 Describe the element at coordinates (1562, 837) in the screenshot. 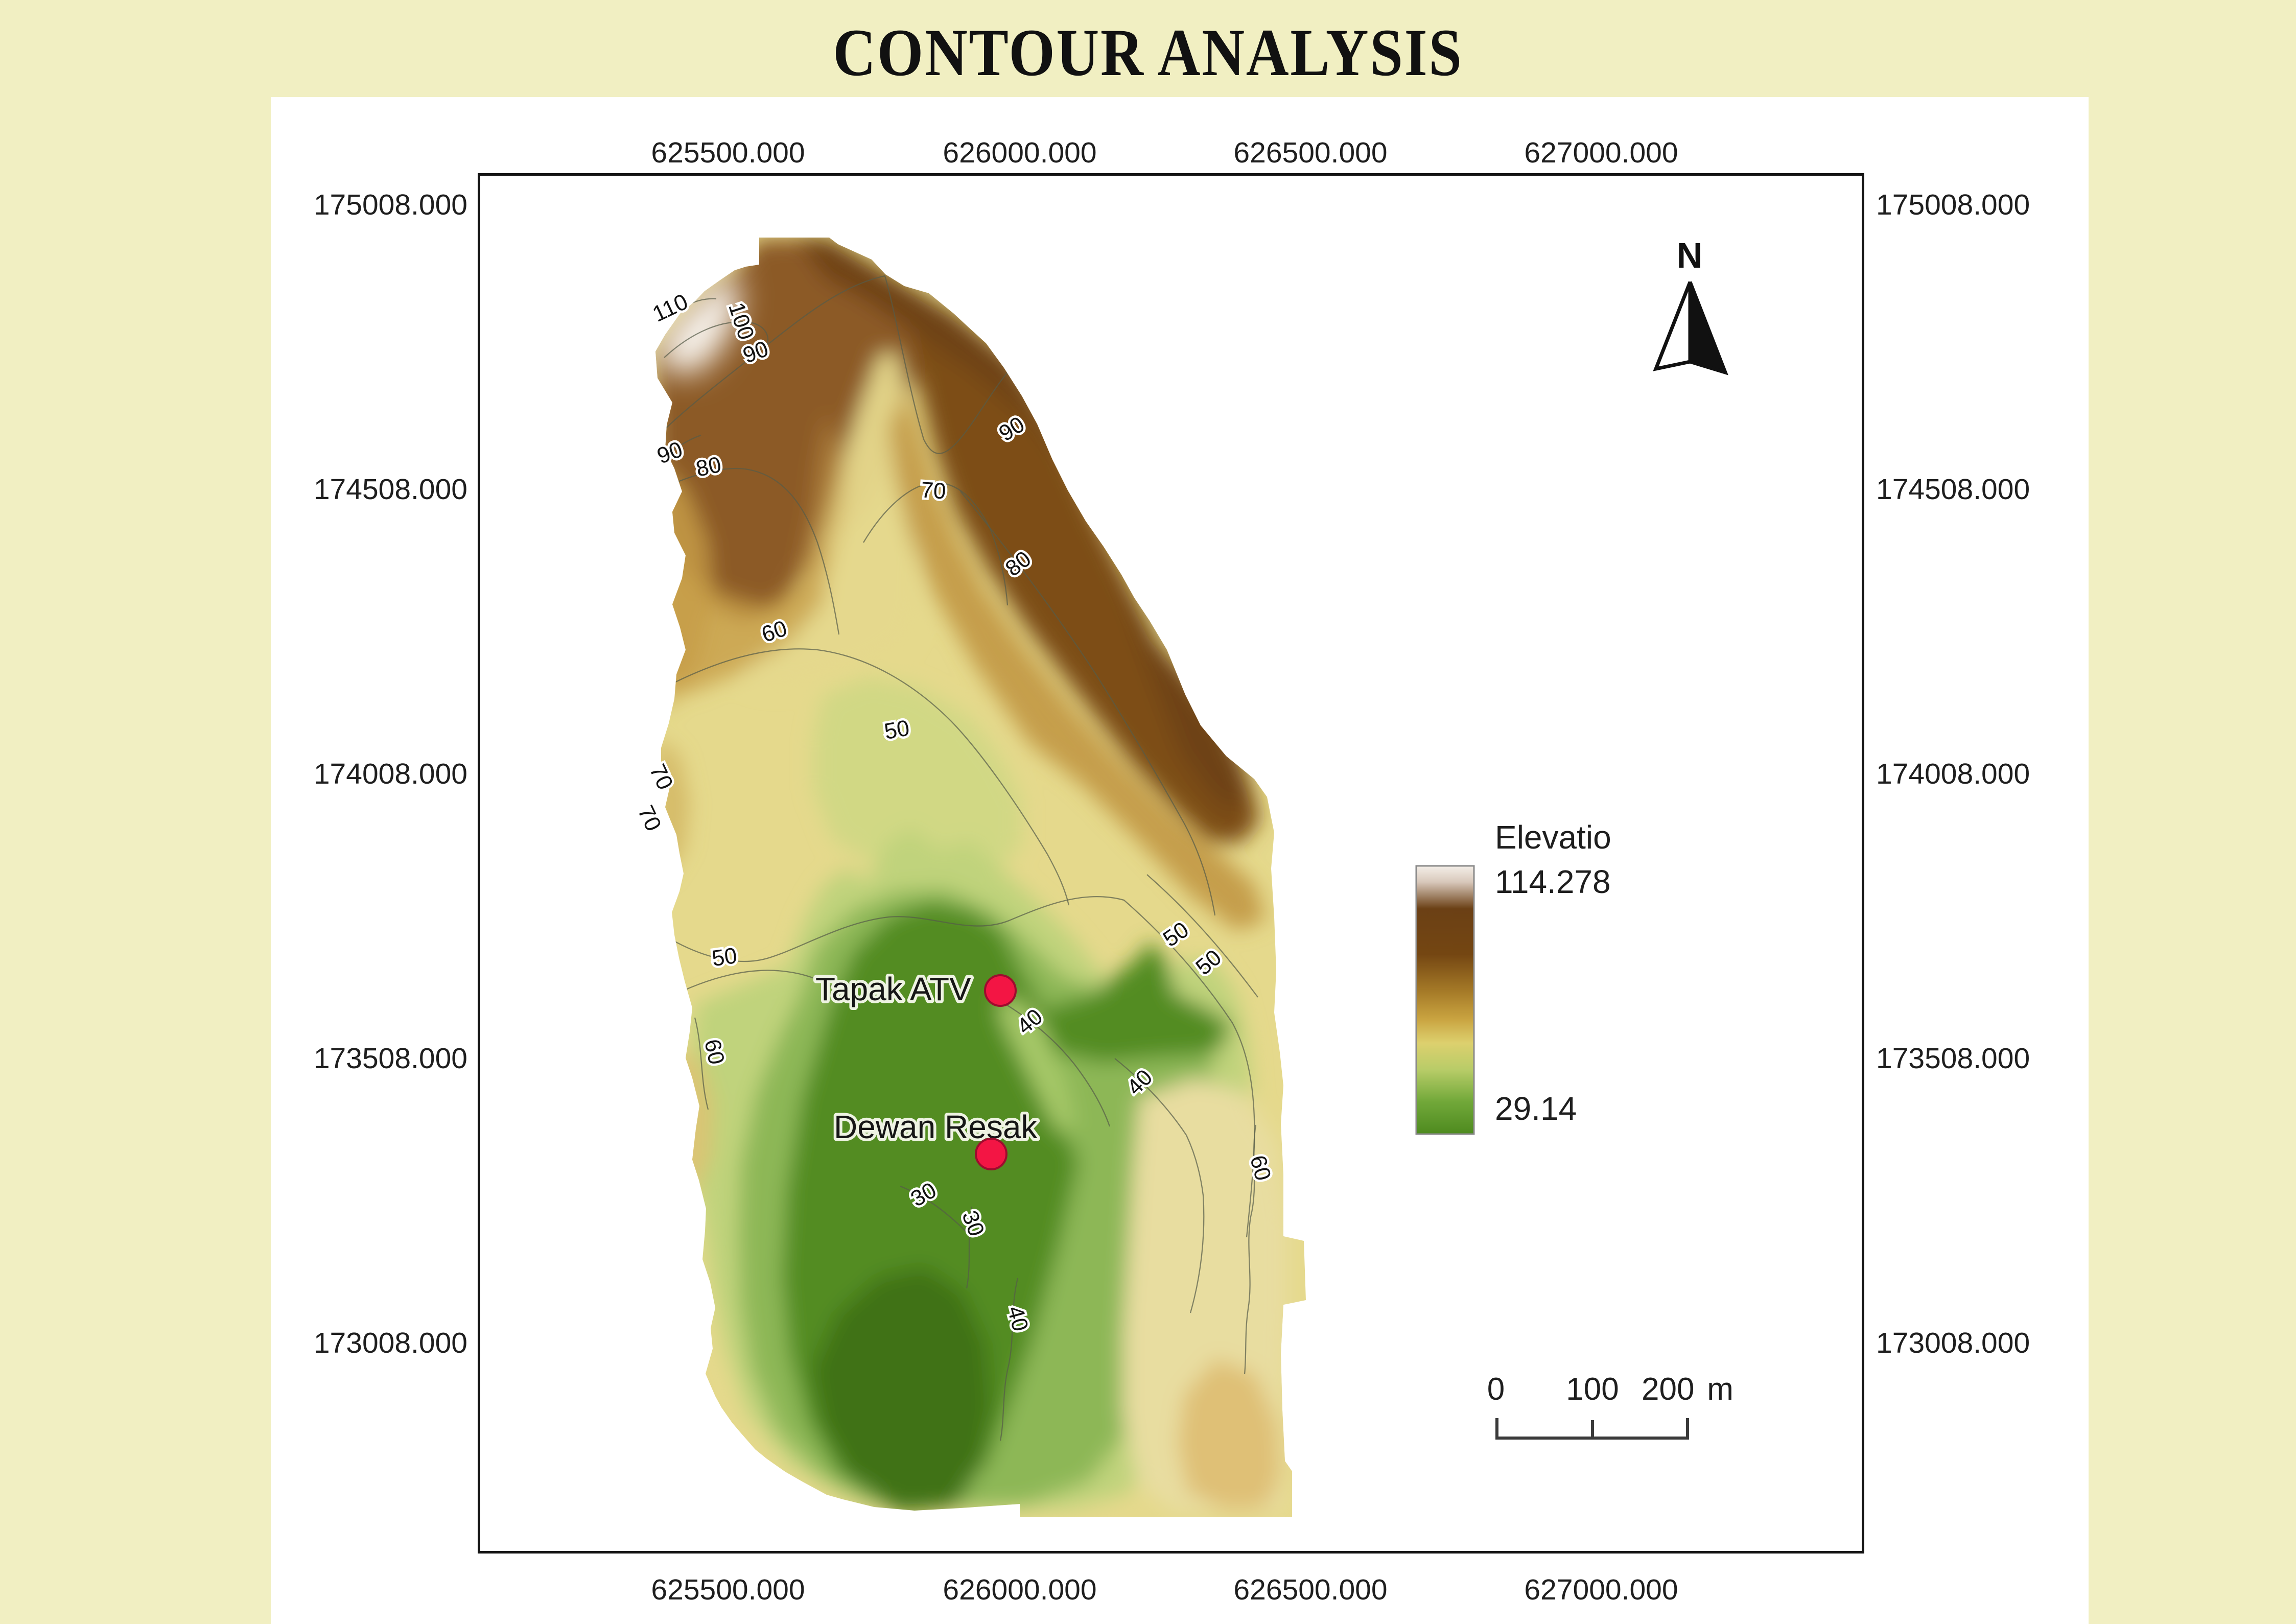

I see `svg-text: Elevation` at that location.